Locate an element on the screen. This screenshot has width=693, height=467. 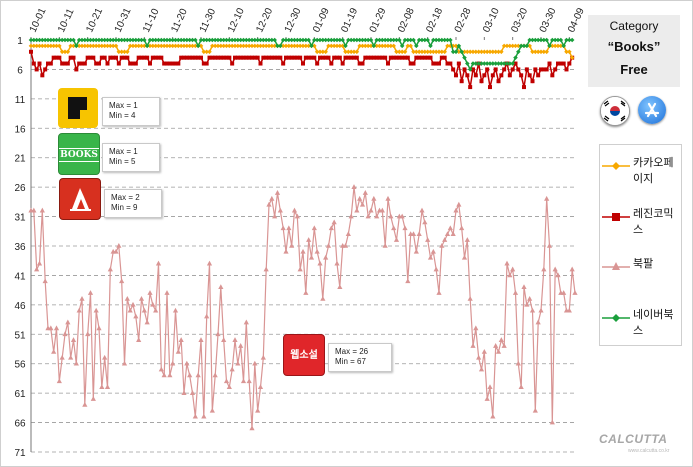
x-tick-label: 04-09 is located at coordinates (576, 20).